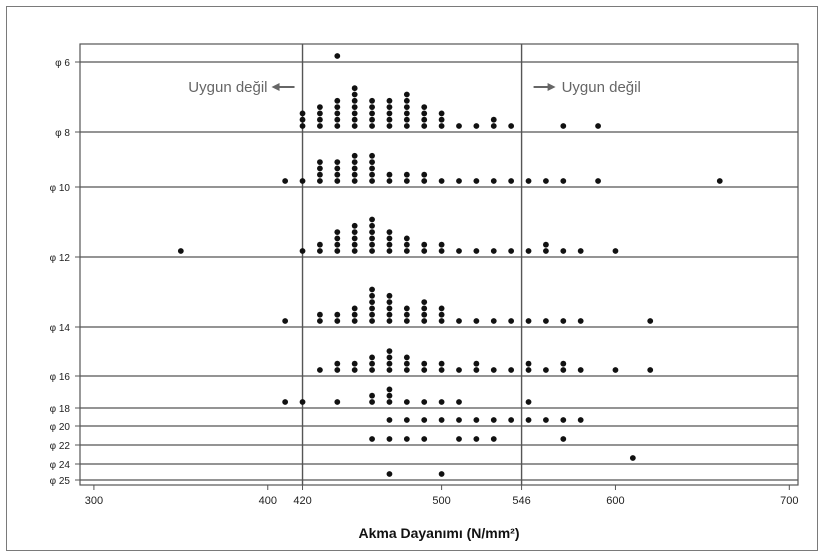  I want to click on row-label: φ 24, so click(60, 465).